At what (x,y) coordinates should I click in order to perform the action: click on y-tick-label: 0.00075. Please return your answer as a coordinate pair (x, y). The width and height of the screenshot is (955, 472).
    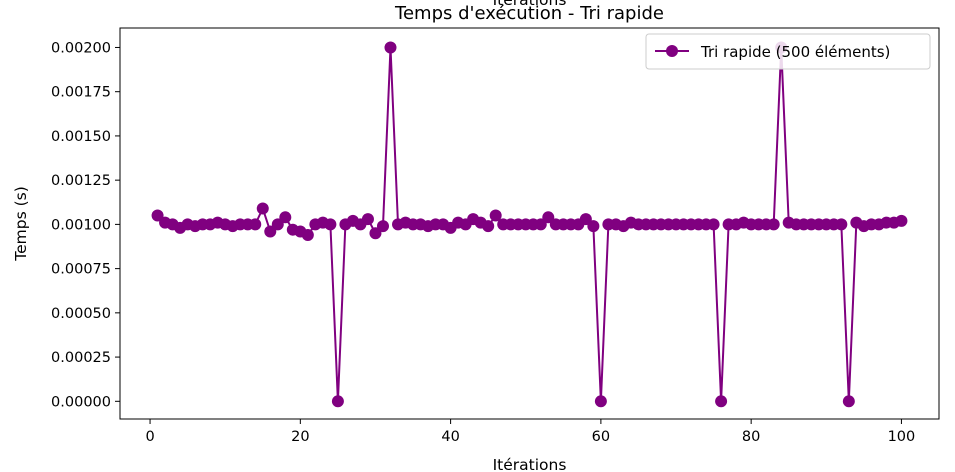
    Looking at the image, I should click on (81, 270).